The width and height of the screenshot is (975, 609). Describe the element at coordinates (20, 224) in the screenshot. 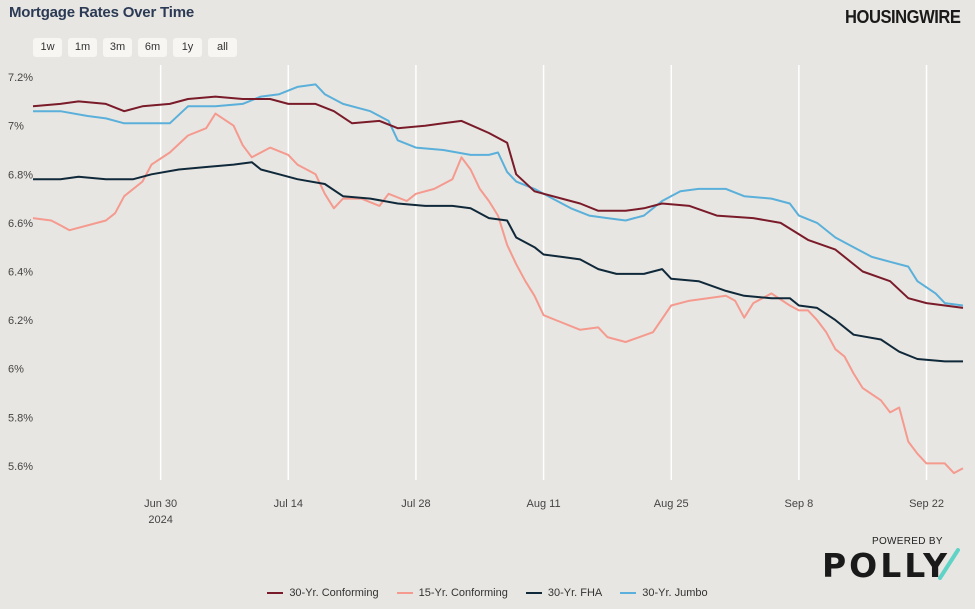

I see `y-tick-label: 6.6%` at that location.